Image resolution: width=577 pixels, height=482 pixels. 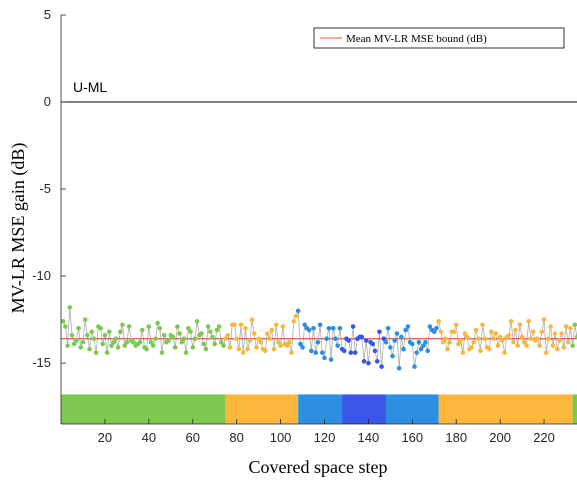 I want to click on x-tick-label: 60, so click(x=193, y=437).